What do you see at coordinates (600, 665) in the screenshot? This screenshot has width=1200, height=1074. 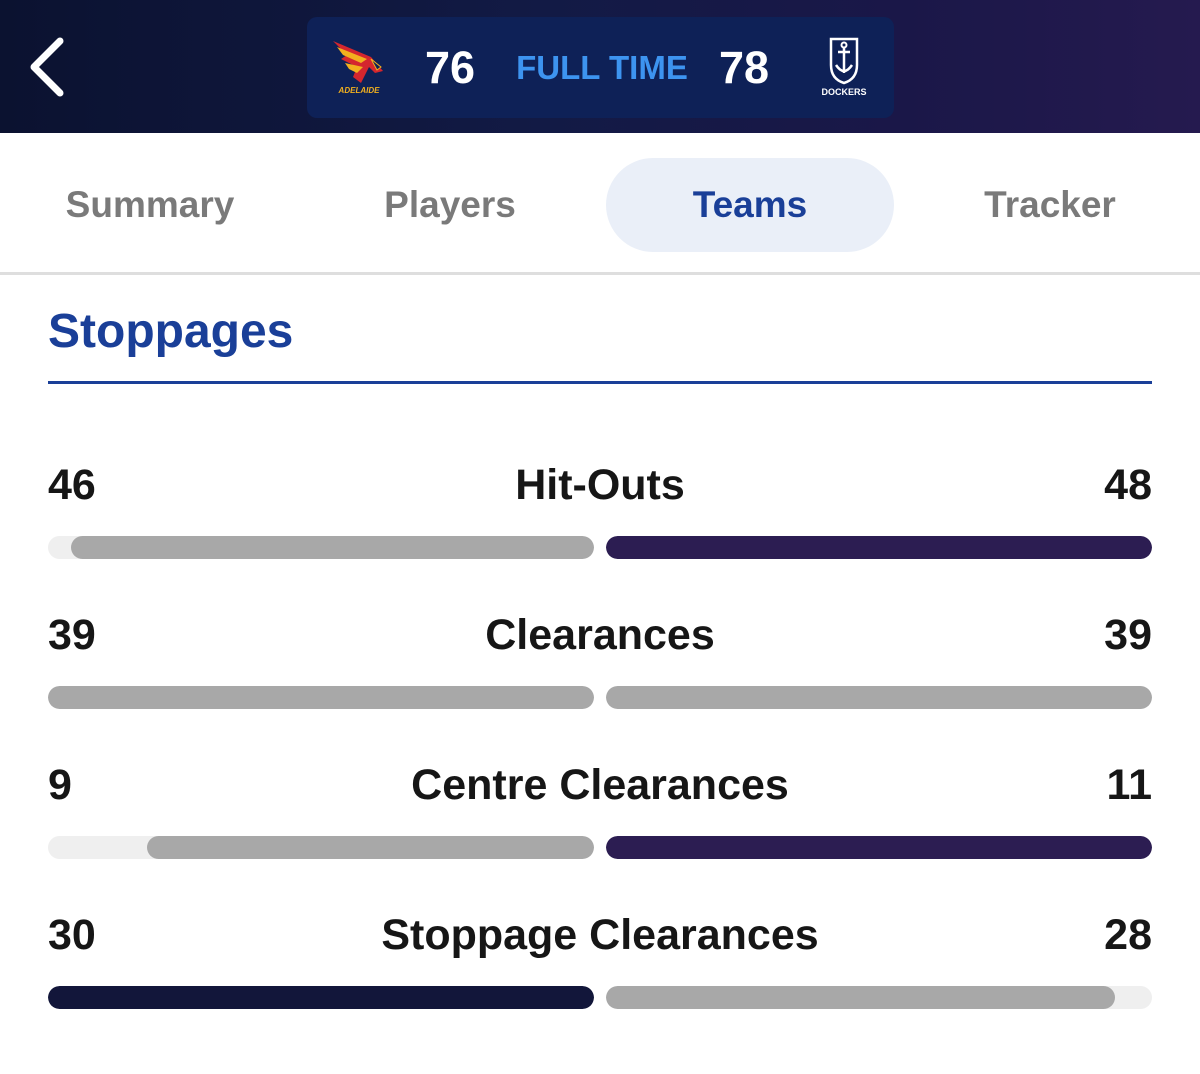 I see `stat-row: 39 Clearances 39` at bounding box center [600, 665].